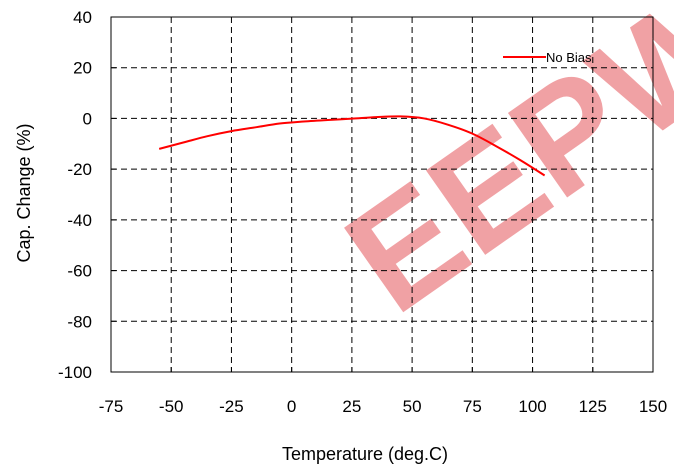 The height and width of the screenshot is (471, 674). Describe the element at coordinates (653, 406) in the screenshot. I see `x-tick-label: 150` at that location.